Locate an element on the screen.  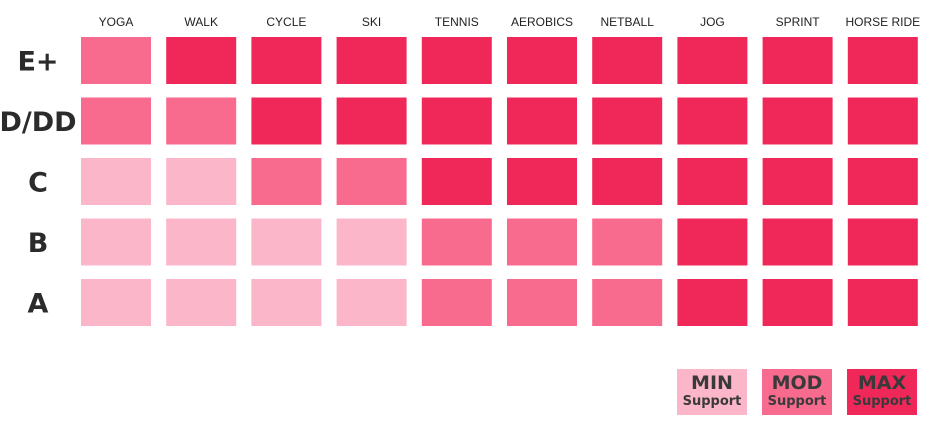
row-label-e: E+ is located at coordinates (37, 62).